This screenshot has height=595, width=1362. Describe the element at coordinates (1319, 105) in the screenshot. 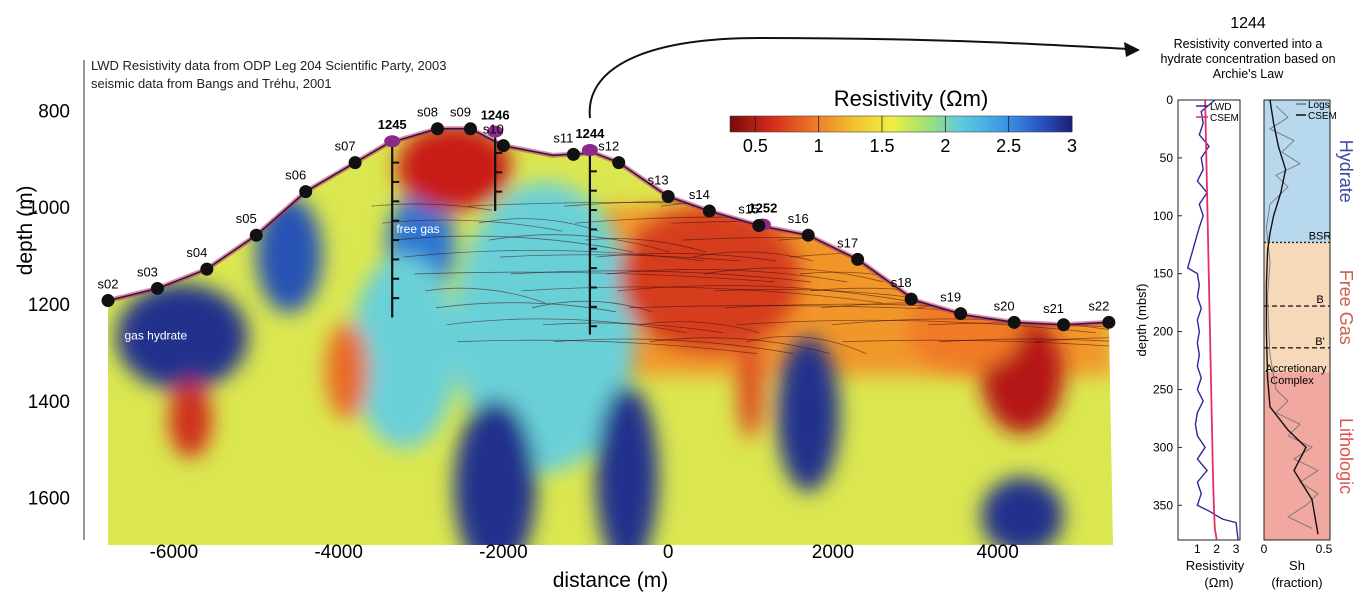

I see `inset-legend-label: Logs` at that location.